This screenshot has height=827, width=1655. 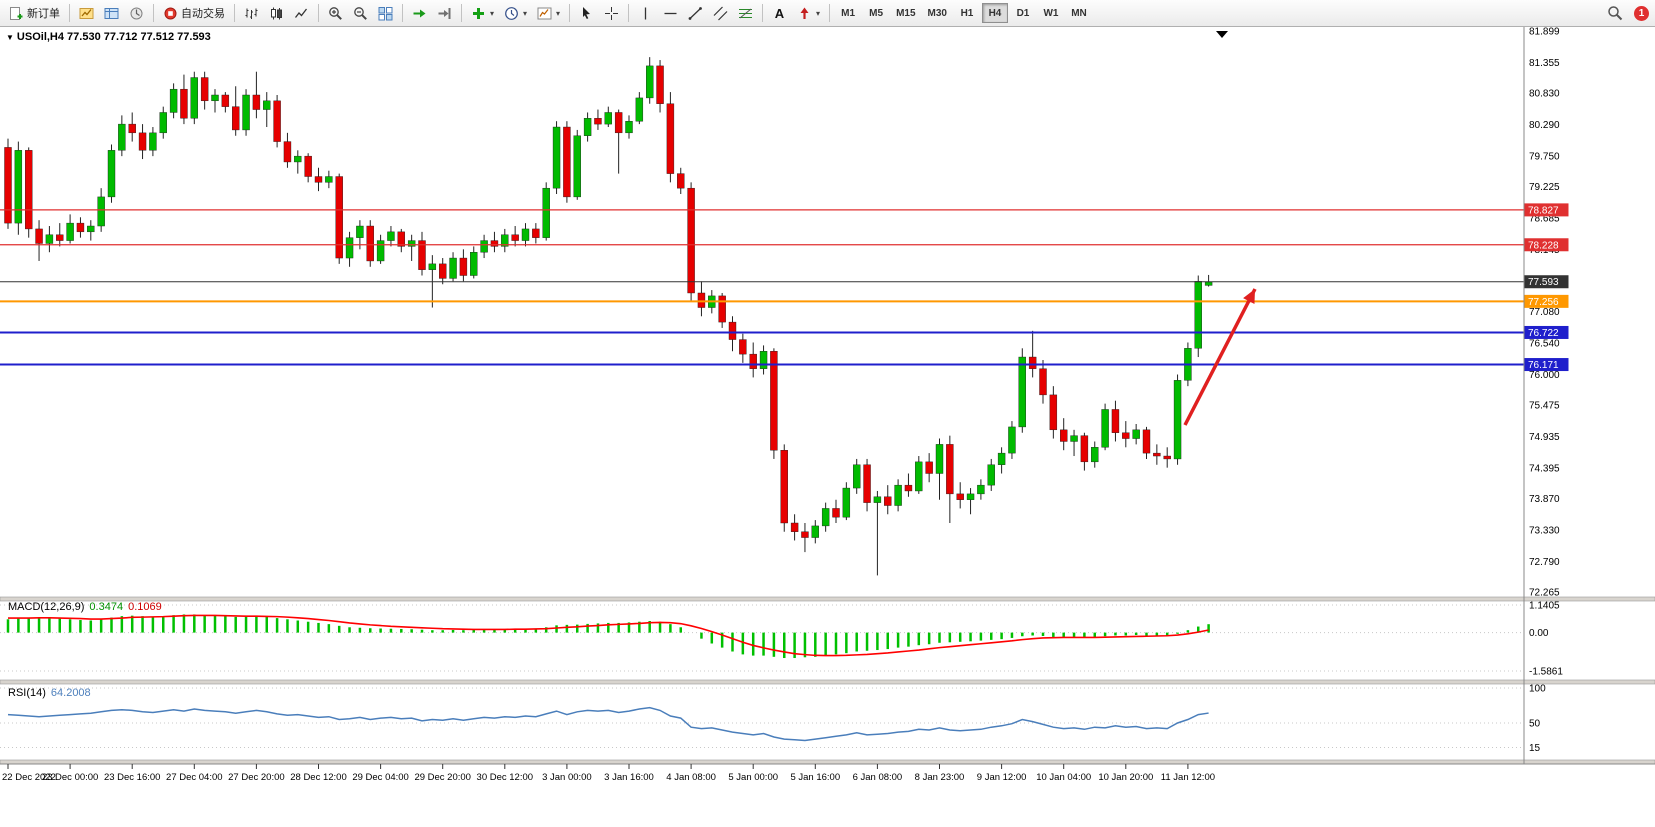 I want to click on time-axis-label: 3 Jan 16:00, so click(x=629, y=777).